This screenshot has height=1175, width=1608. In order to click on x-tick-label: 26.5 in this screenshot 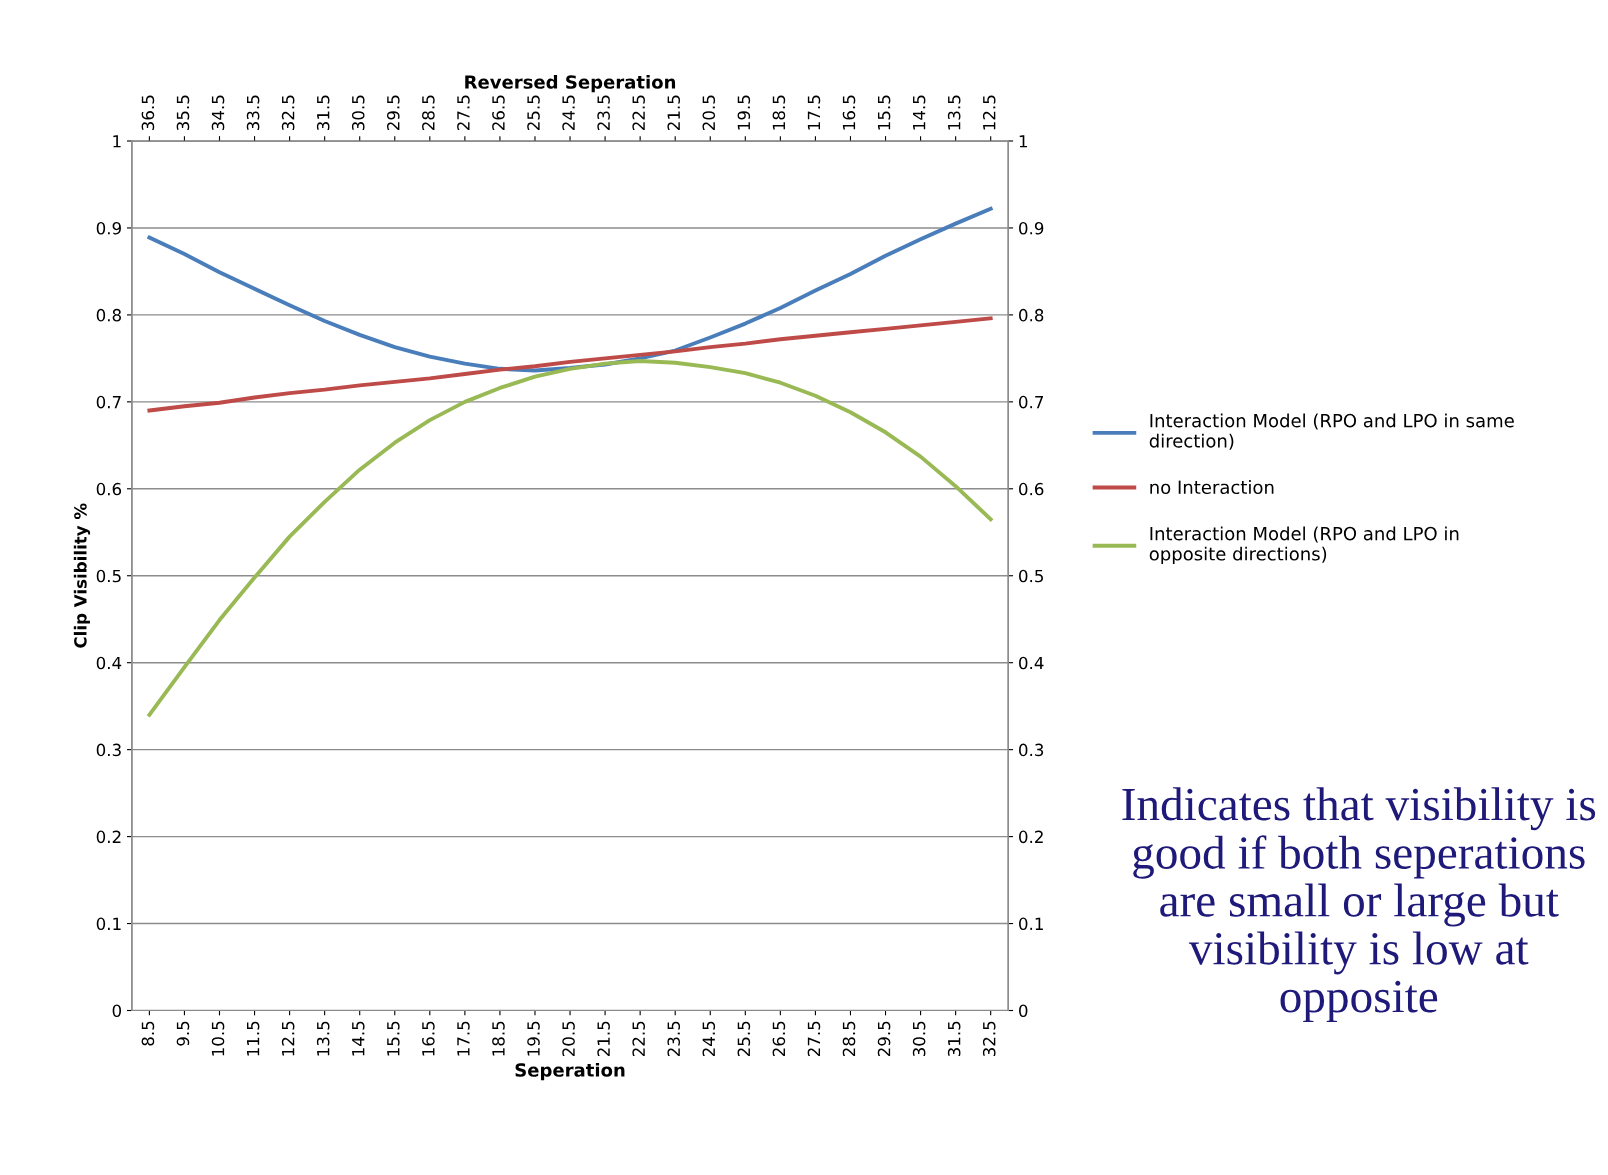, I will do `click(779, 1039)`.